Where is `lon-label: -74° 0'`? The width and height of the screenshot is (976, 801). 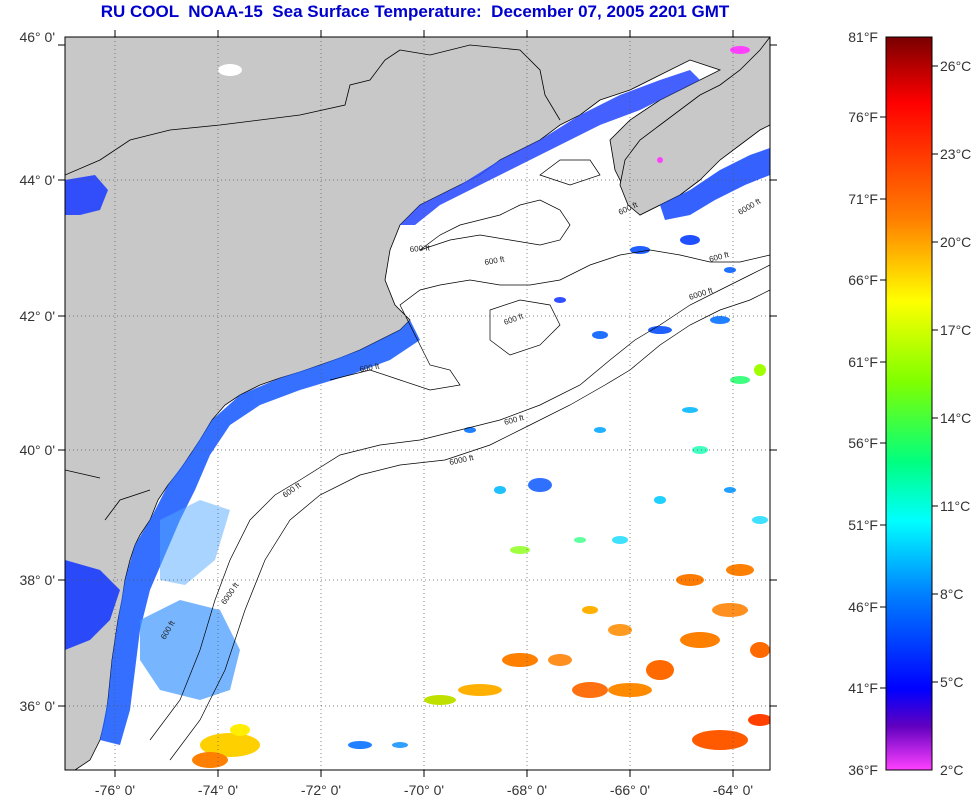 lon-label: -74° 0' is located at coordinates (218, 790).